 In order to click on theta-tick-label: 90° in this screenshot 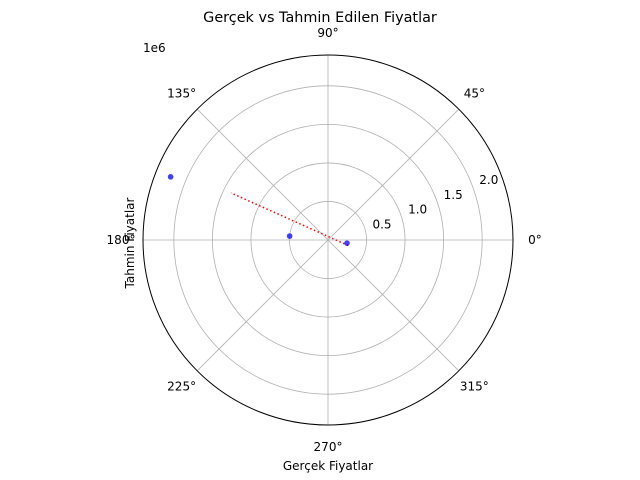, I will do `click(327, 33)`.